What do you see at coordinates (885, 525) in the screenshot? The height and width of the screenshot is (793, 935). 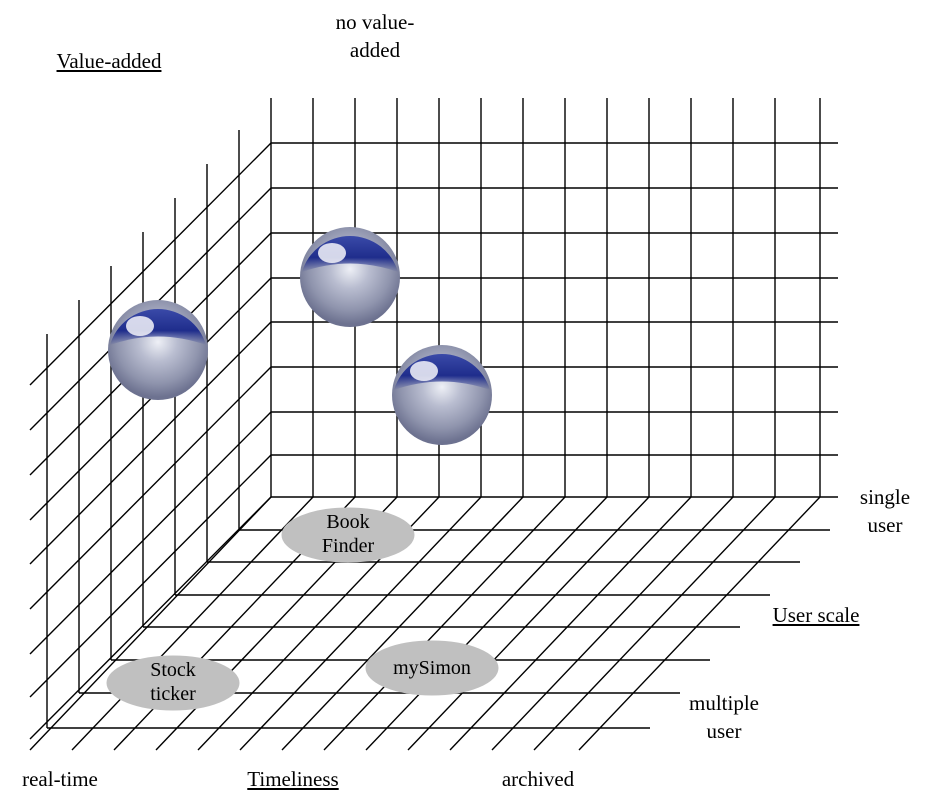 I see `single-user-line2: user` at bounding box center [885, 525].